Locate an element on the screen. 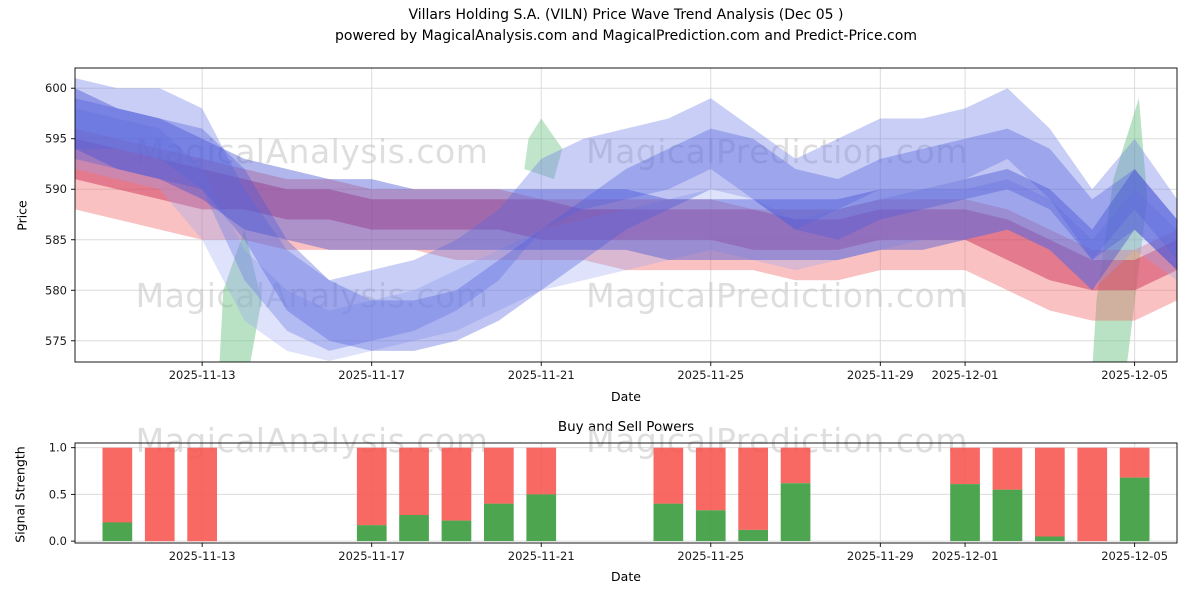 The height and width of the screenshot is (600, 1200). green-patch-right is located at coordinates (1120, 230).